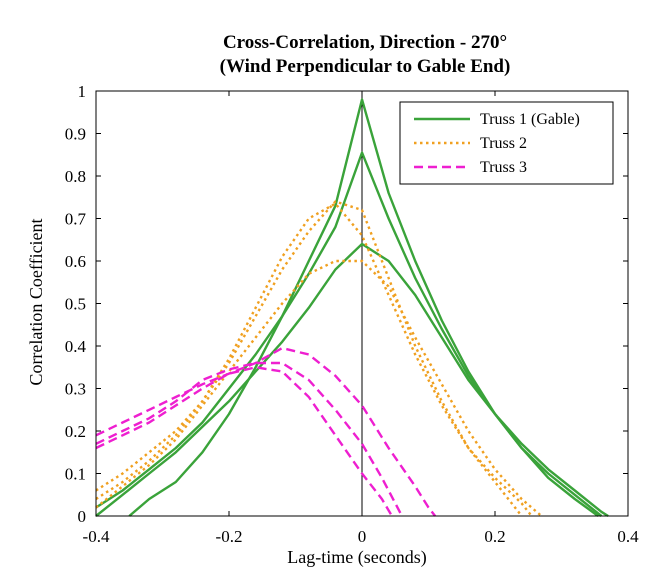  What do you see at coordinates (628, 536) in the screenshot?
I see `x-tick-label: 0.4` at bounding box center [628, 536].